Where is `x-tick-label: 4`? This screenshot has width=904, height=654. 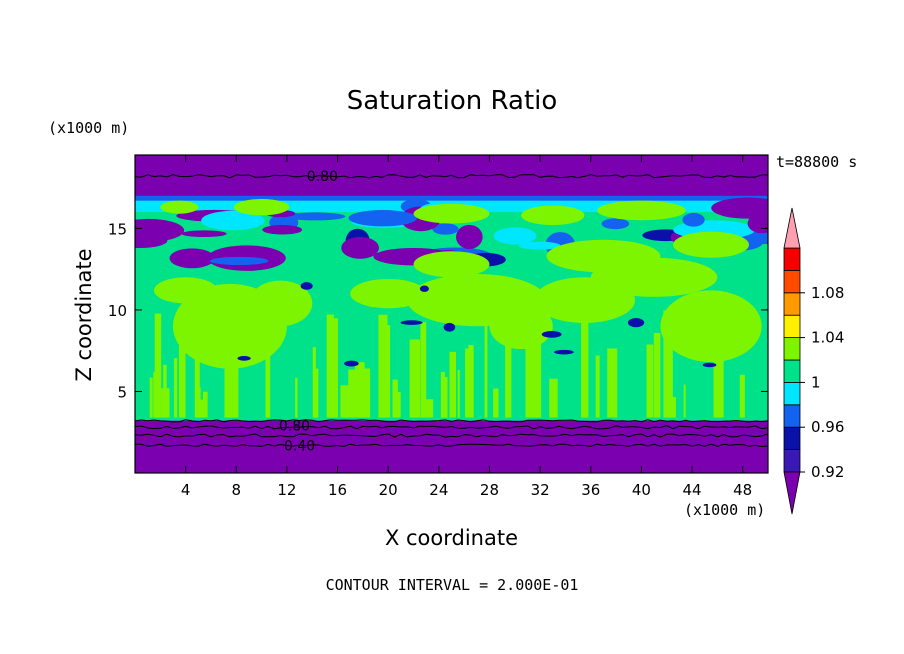 x-tick-label: 4 is located at coordinates (186, 490).